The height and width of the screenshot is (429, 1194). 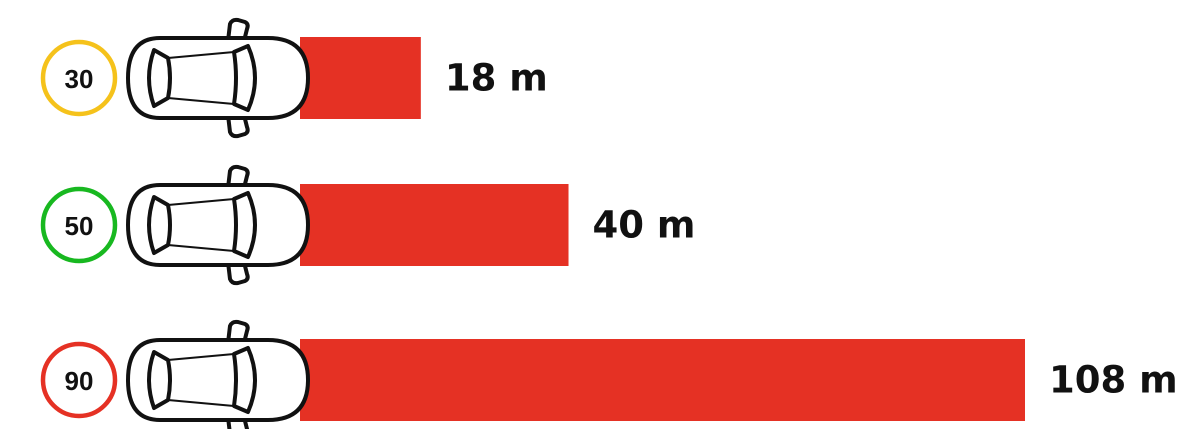 I want to click on speed-label-30: 30, so click(x=79, y=79).